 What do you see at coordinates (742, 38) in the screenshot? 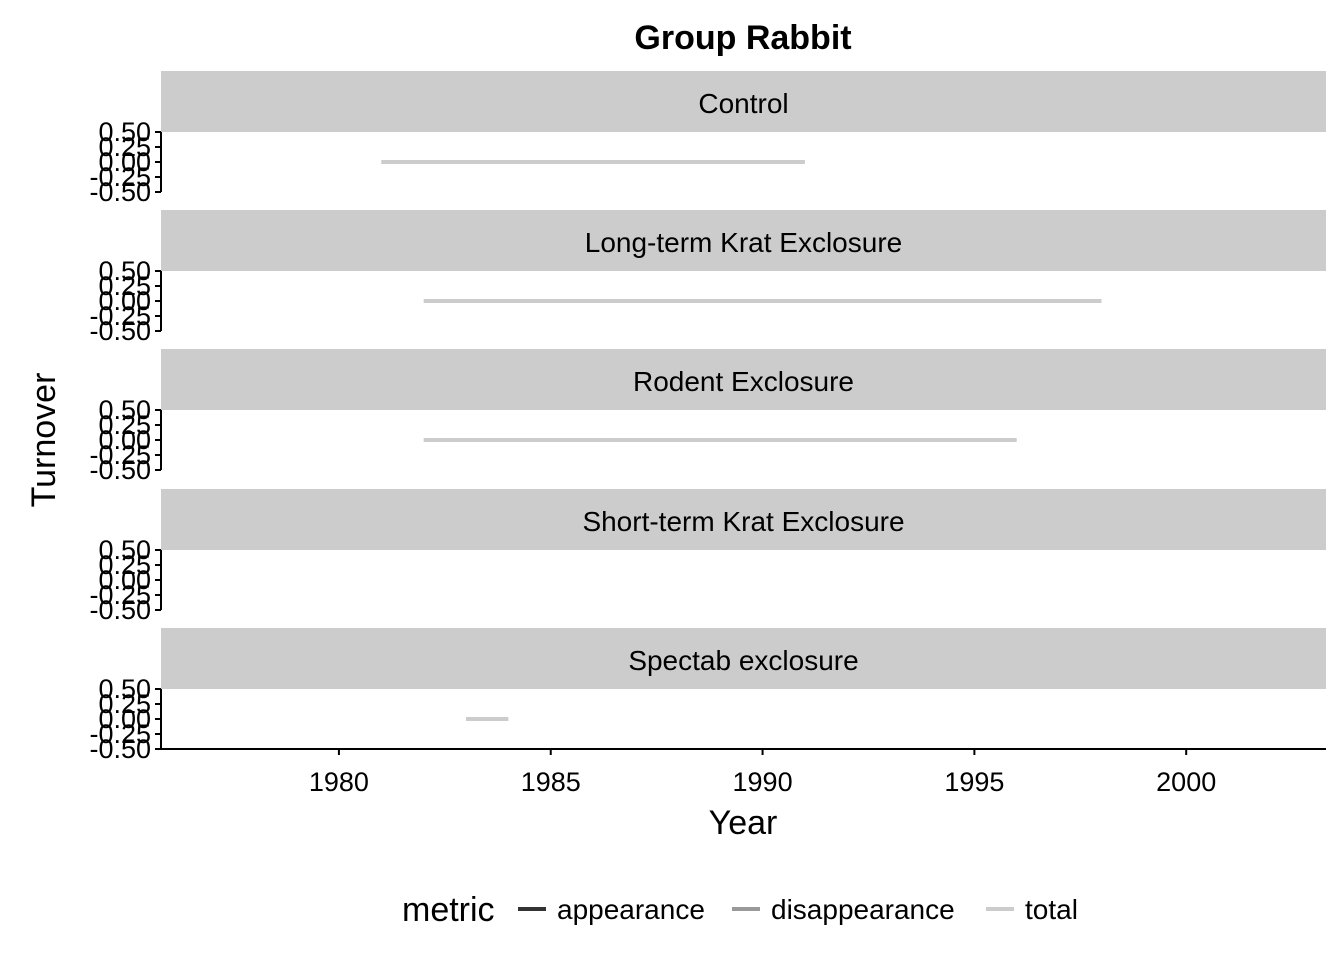
I see `chart-title: Group Rabbit` at bounding box center [742, 38].